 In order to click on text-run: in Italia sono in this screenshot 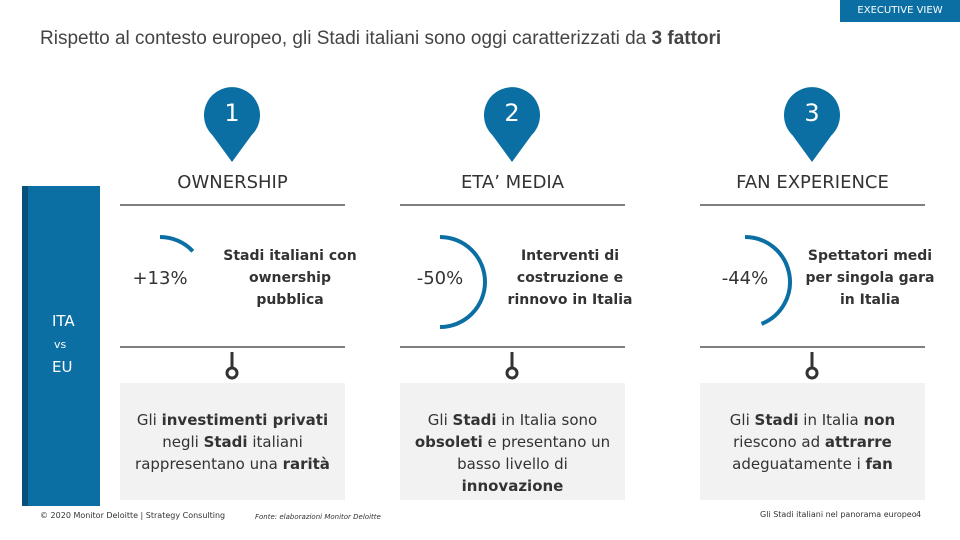, I will do `click(547, 420)`.